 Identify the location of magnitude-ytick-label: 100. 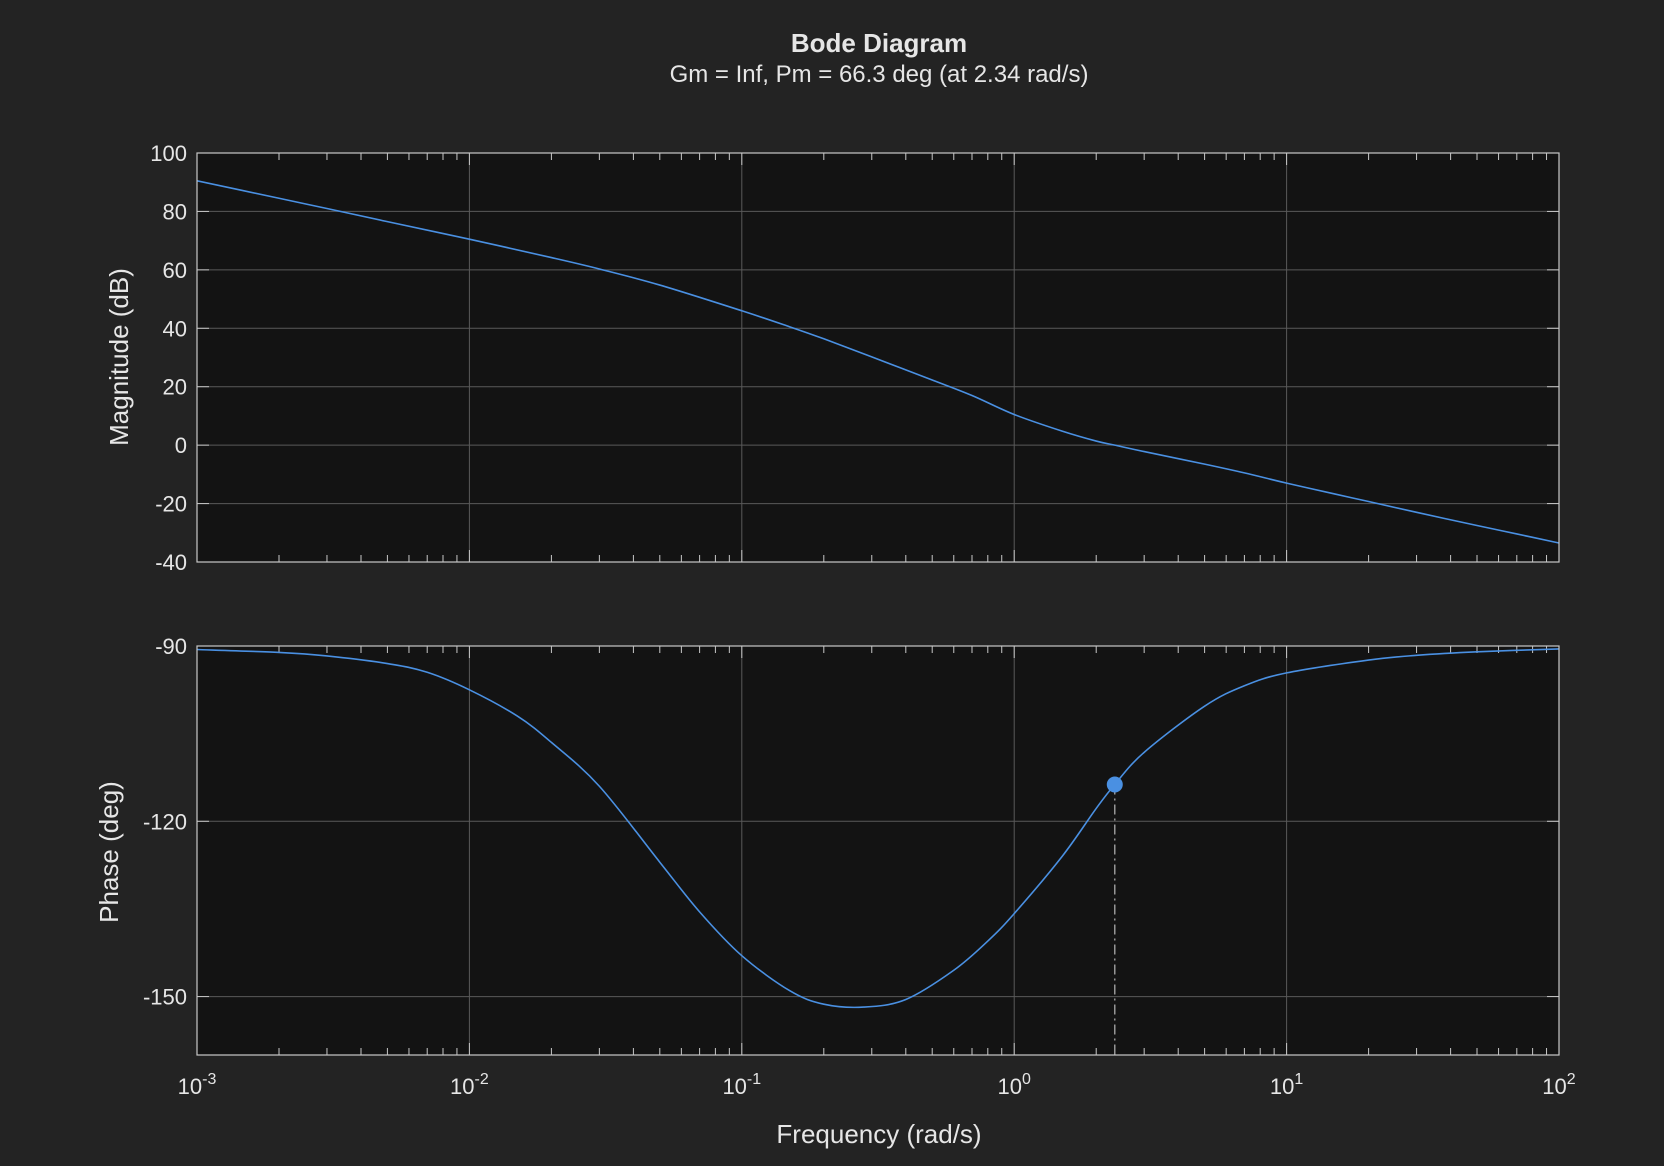
(168, 153).